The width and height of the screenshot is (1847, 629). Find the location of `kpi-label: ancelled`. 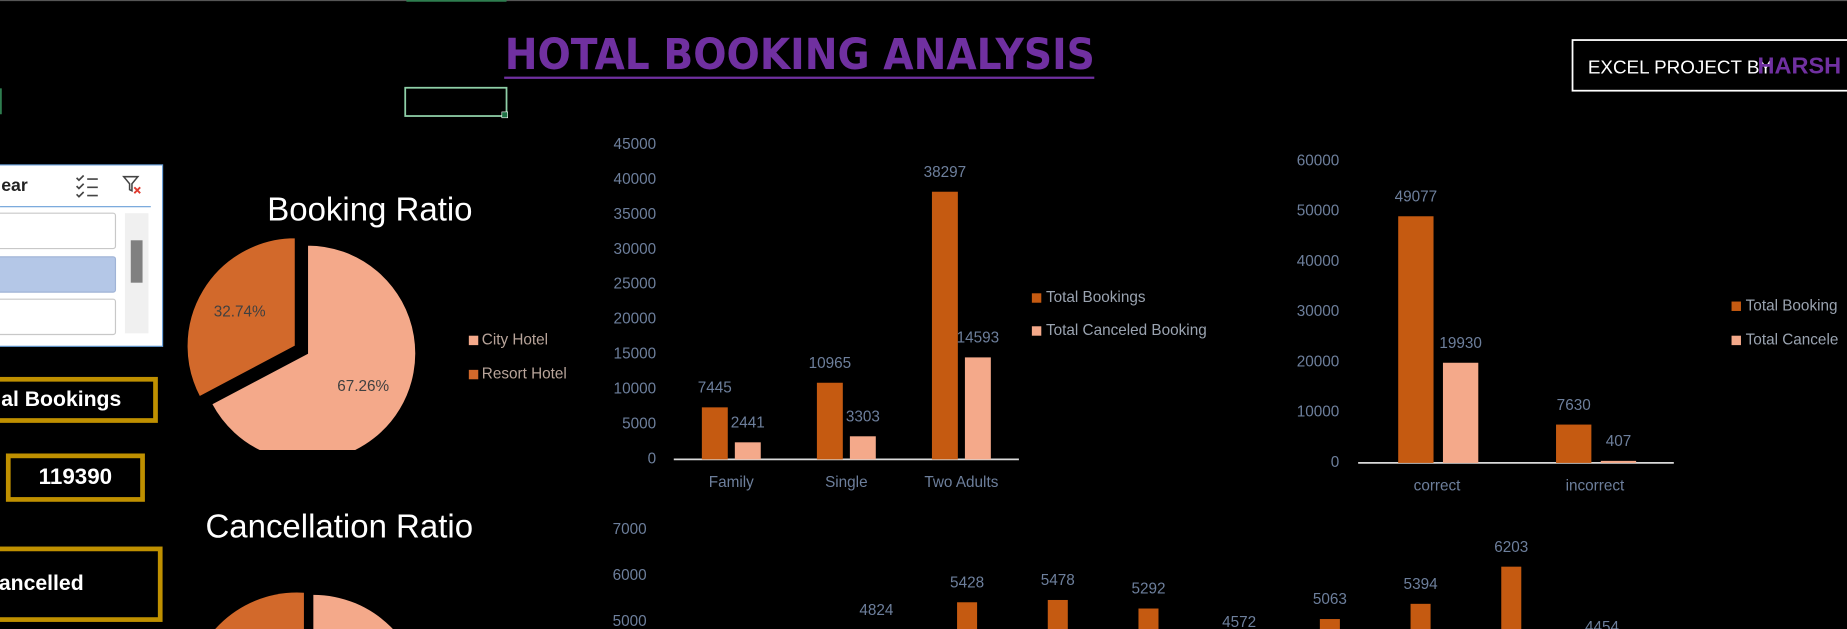

kpi-label: ancelled is located at coordinates (42, 583).